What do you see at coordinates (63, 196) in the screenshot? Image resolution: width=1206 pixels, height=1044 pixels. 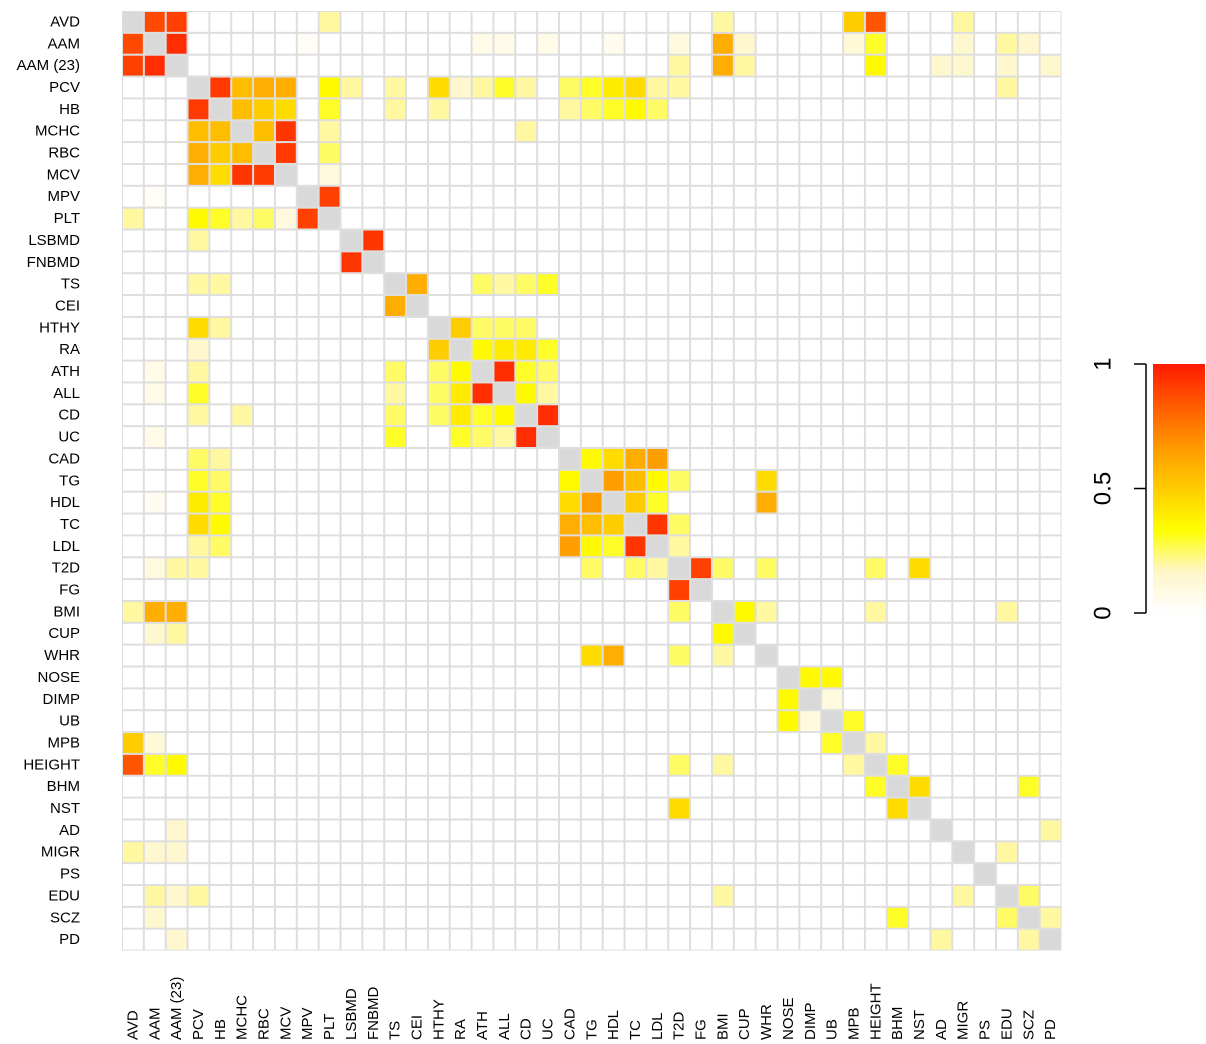 I see `row-label: MPV` at bounding box center [63, 196].